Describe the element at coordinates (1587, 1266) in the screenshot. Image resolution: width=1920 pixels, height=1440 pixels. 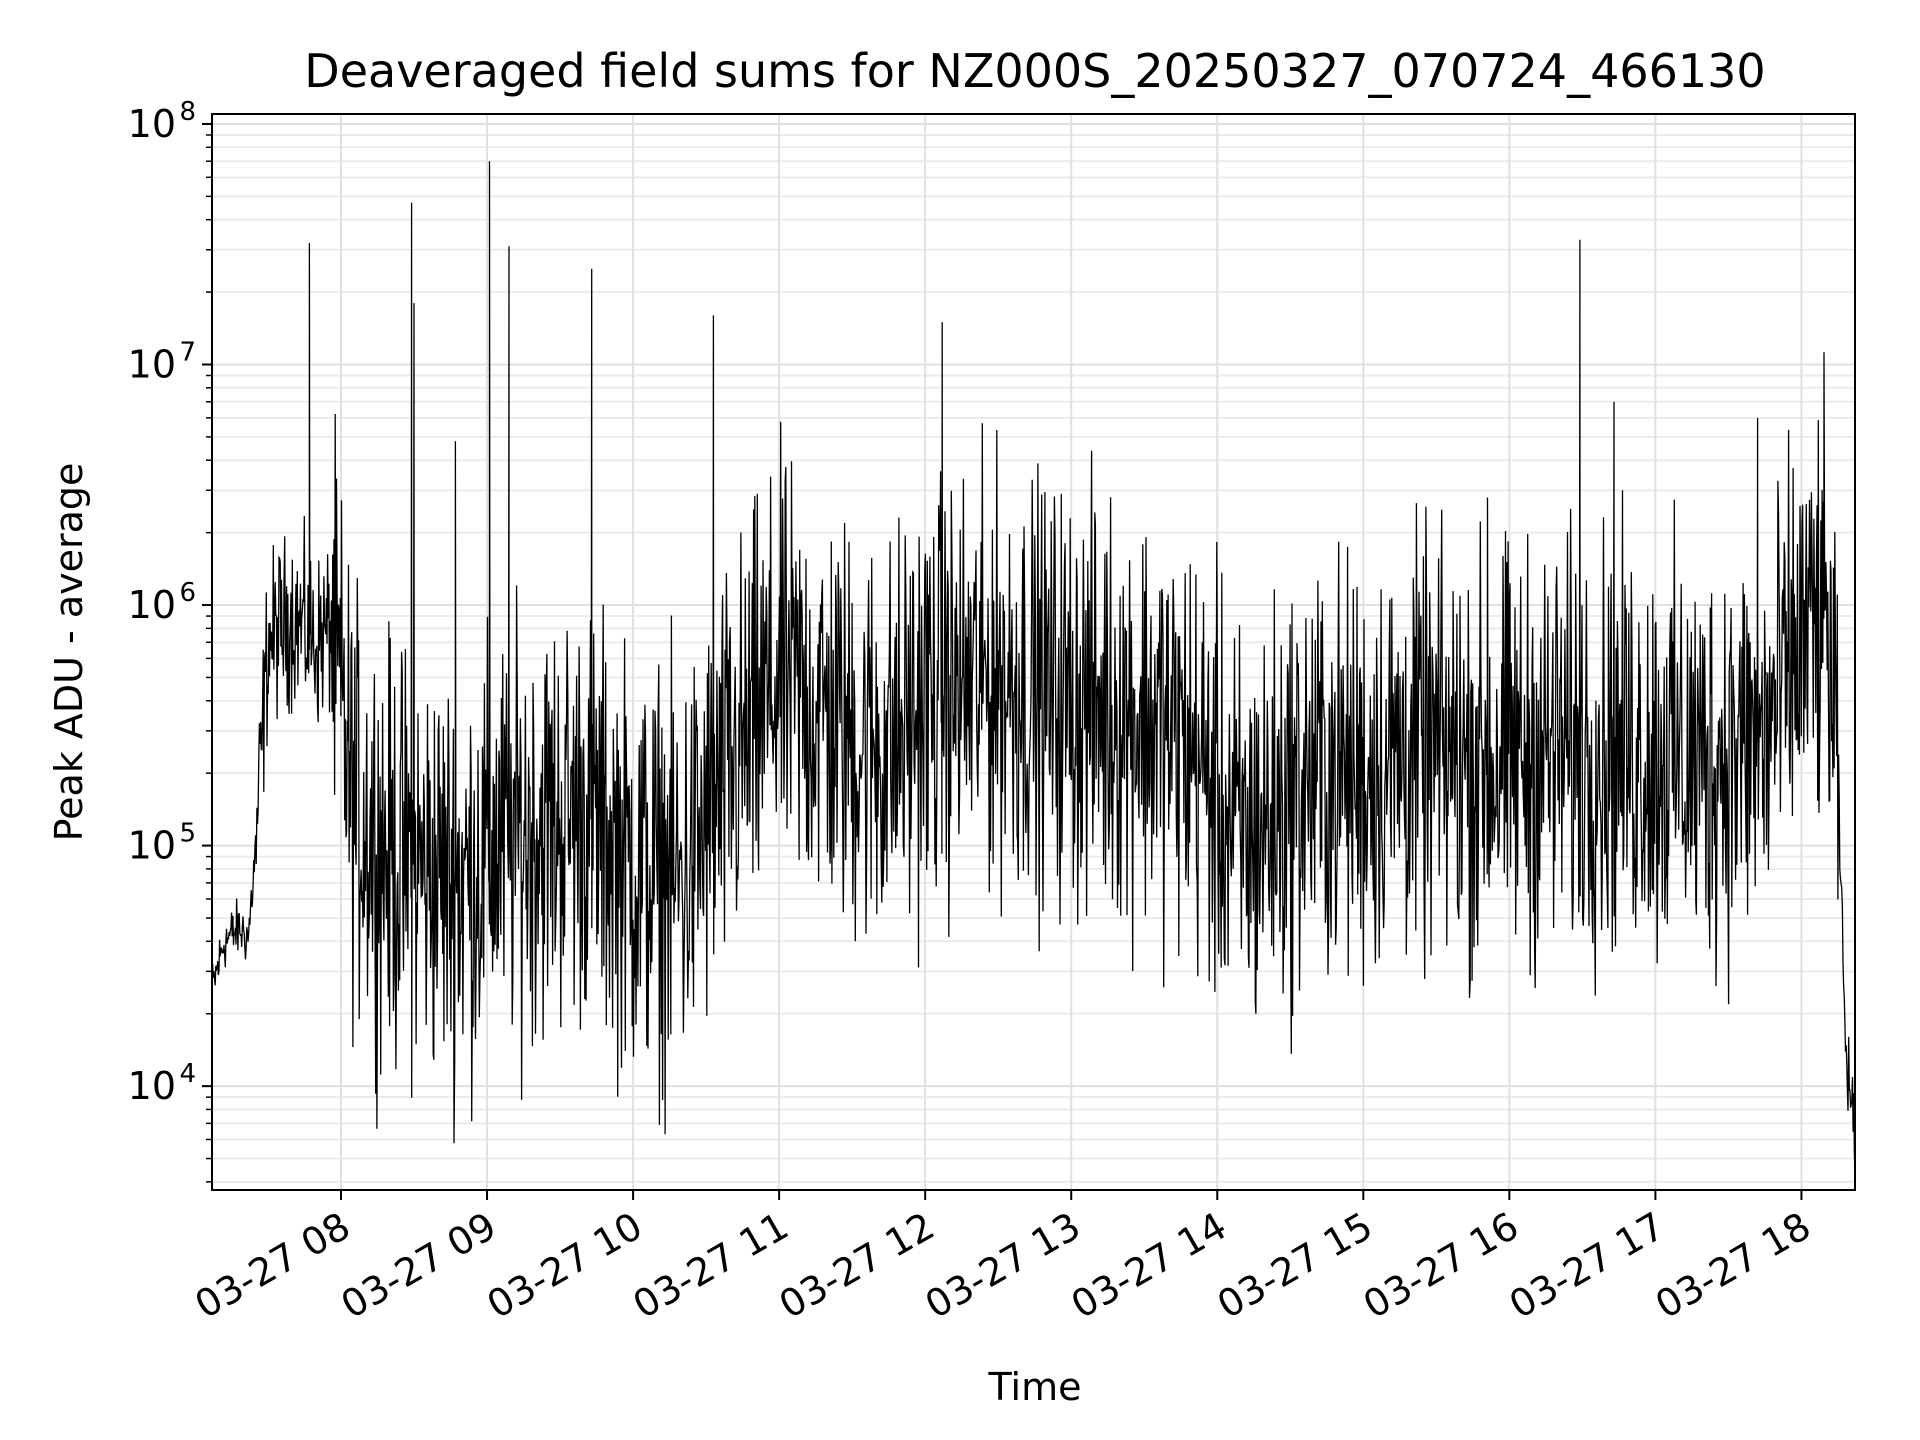
I see `x-tick-label: 03-27 17` at that location.